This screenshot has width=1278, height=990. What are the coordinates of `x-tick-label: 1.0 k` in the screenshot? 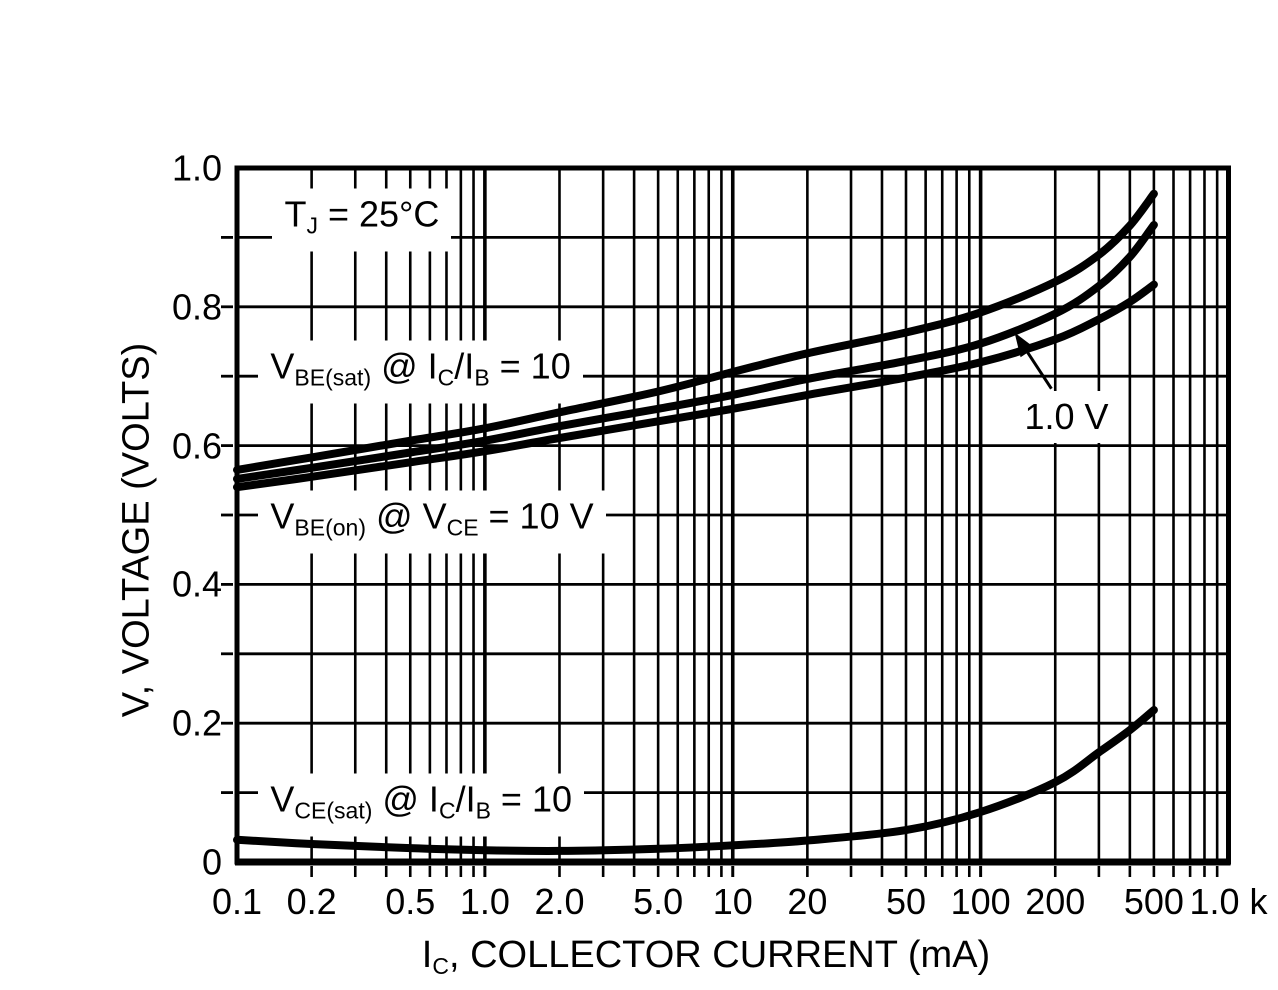 It's located at (1228, 901).